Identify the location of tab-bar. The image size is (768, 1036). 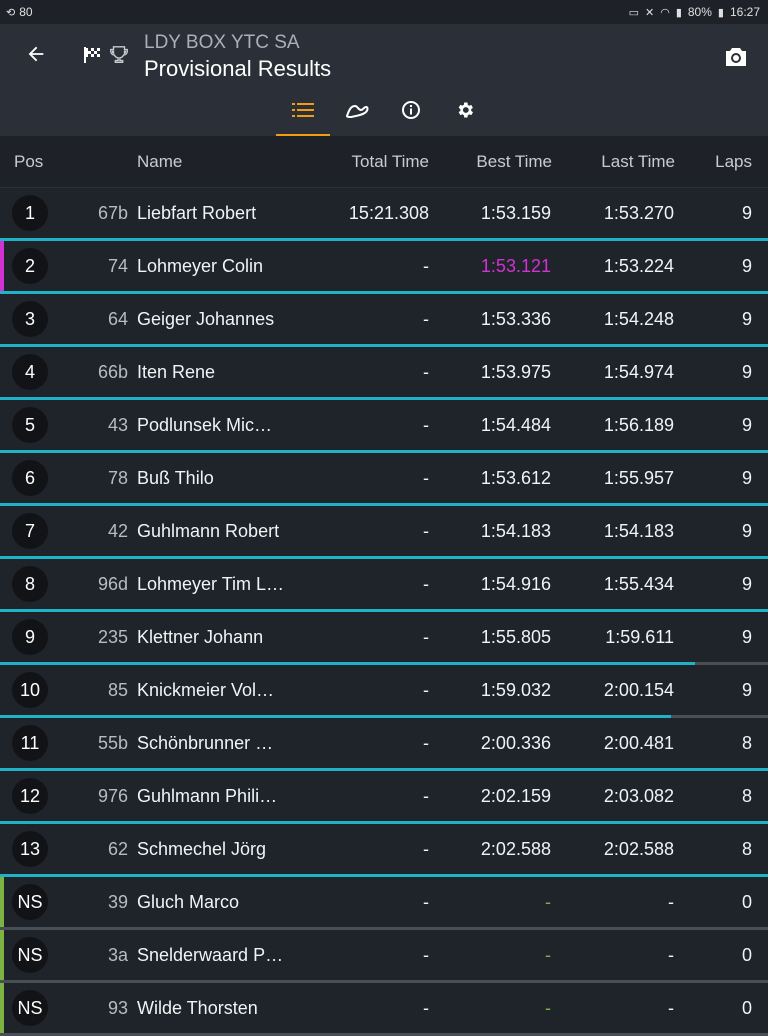
(384, 112).